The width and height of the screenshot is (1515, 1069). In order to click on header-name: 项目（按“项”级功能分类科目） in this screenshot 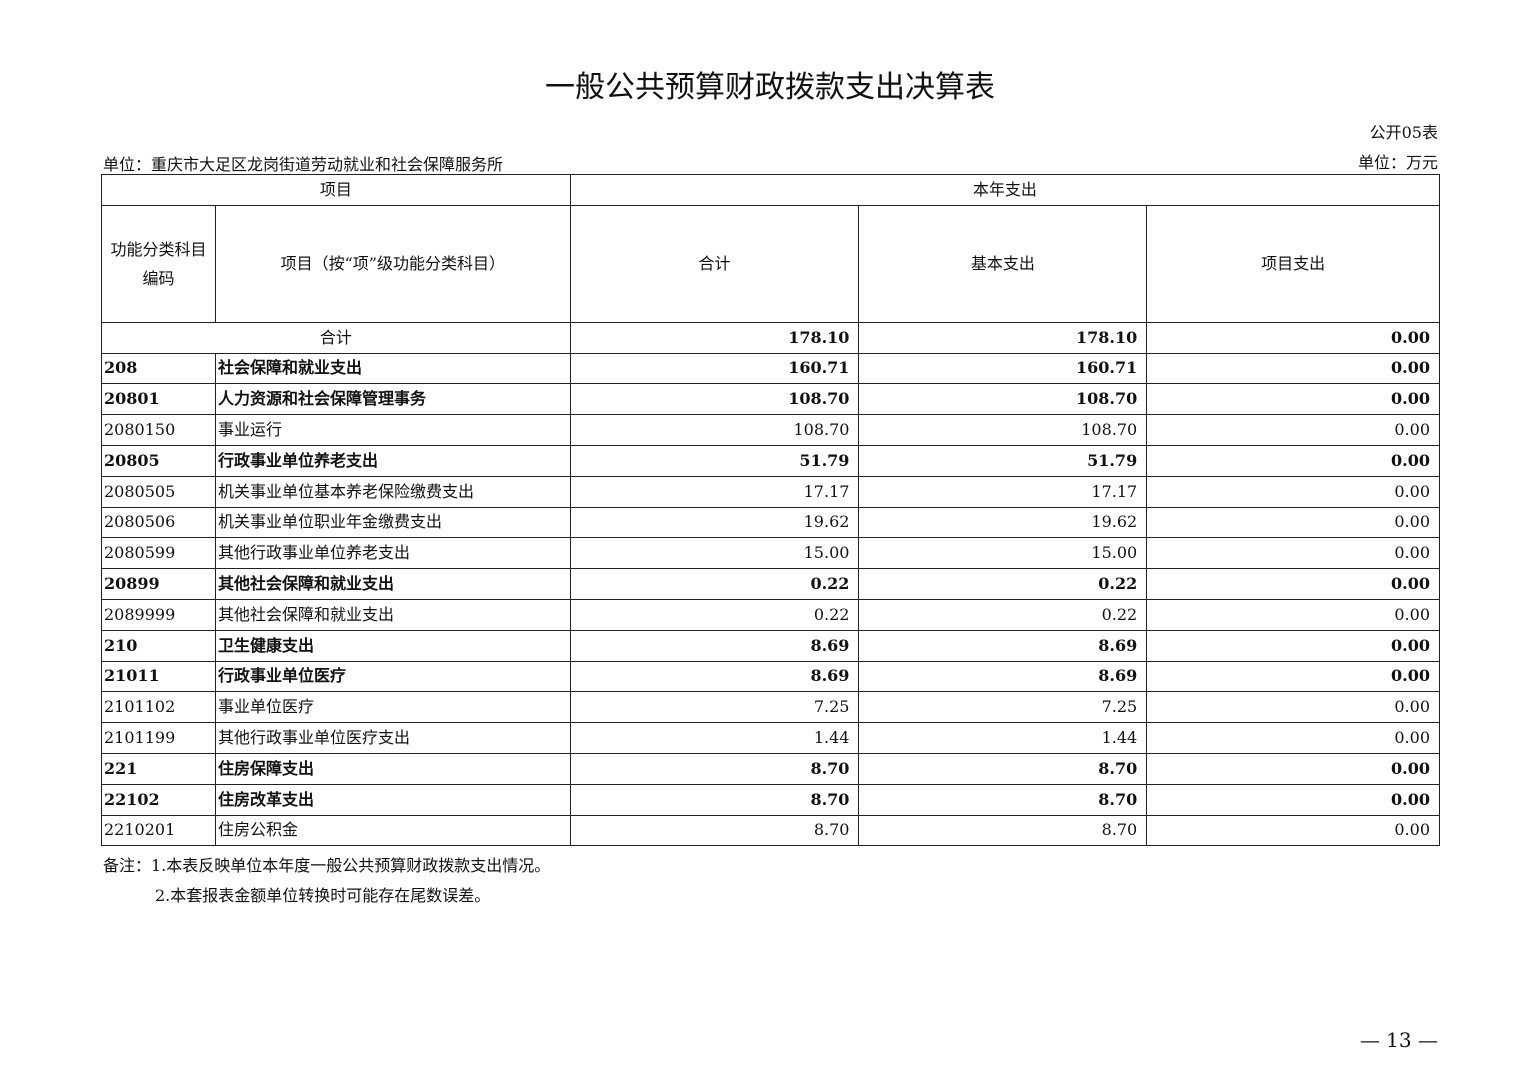, I will do `click(392, 263)`.